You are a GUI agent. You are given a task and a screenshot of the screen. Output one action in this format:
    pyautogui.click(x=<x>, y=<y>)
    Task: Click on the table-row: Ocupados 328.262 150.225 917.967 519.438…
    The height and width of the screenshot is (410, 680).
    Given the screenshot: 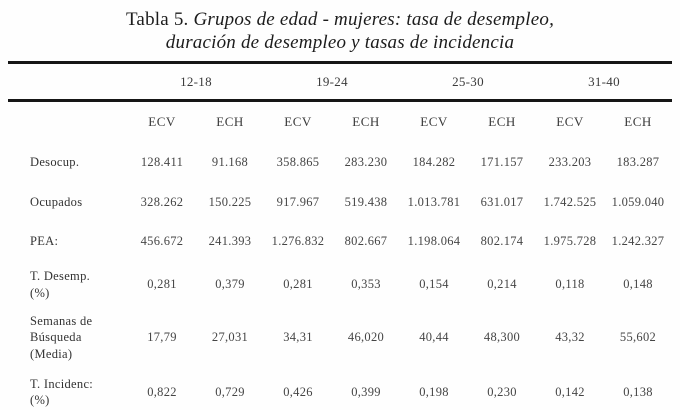 What is the action you would take?
    pyautogui.click(x=340, y=202)
    